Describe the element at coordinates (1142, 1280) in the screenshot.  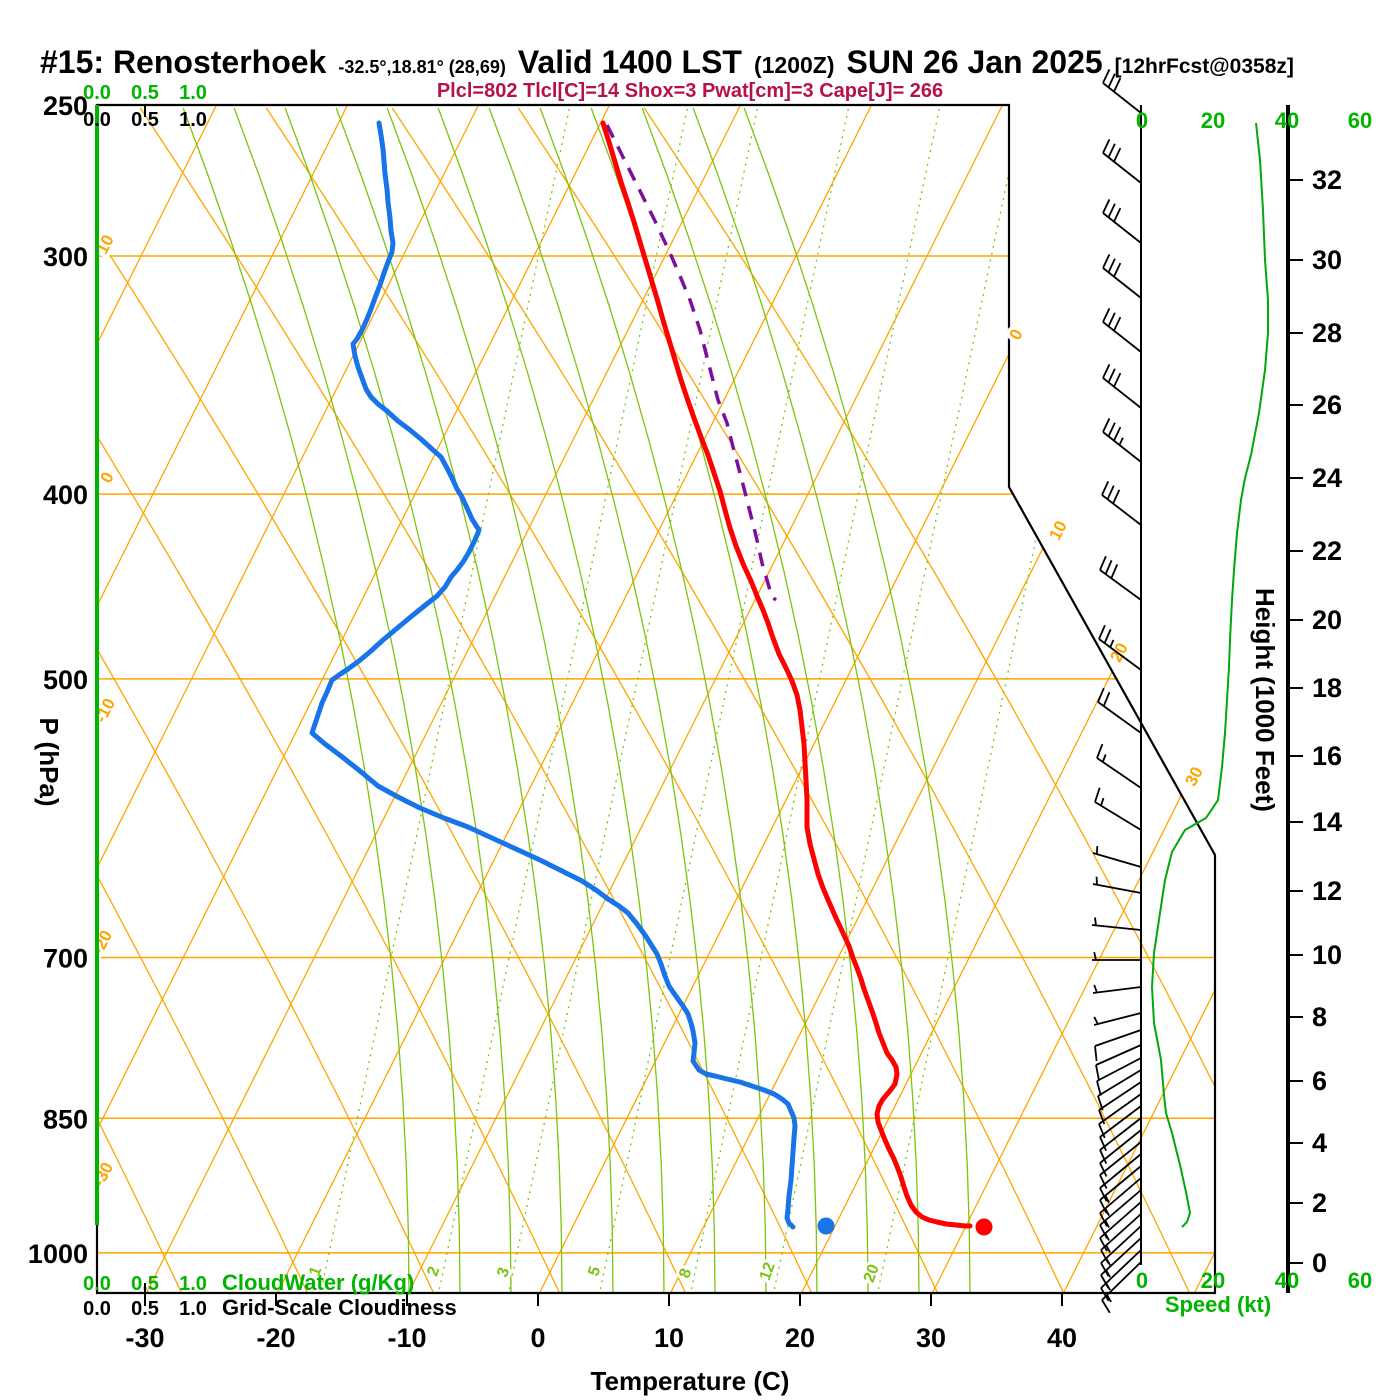
I see `speed-scale-bottom-label: 0` at that location.